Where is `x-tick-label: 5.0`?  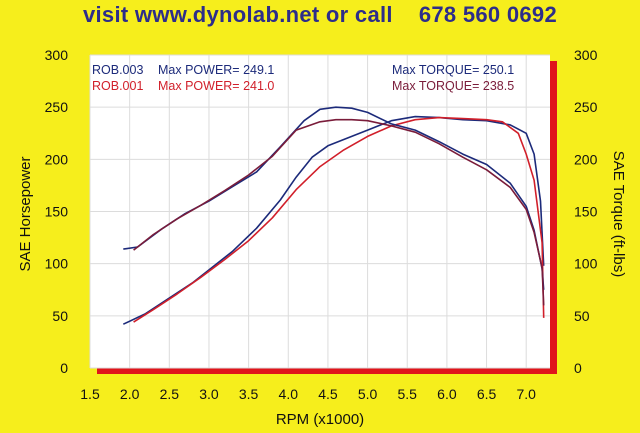
x-tick-label: 5.0 is located at coordinates (368, 394).